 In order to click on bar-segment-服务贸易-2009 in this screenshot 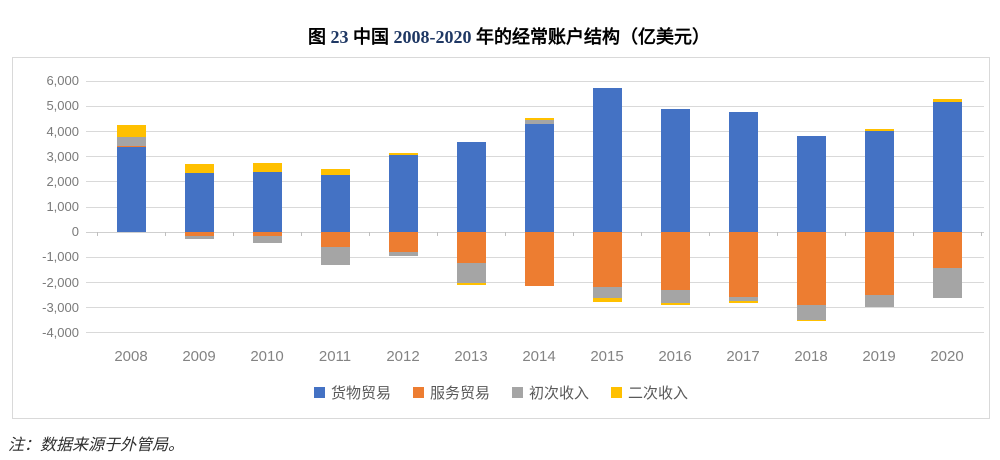, I will do `click(199, 234)`.